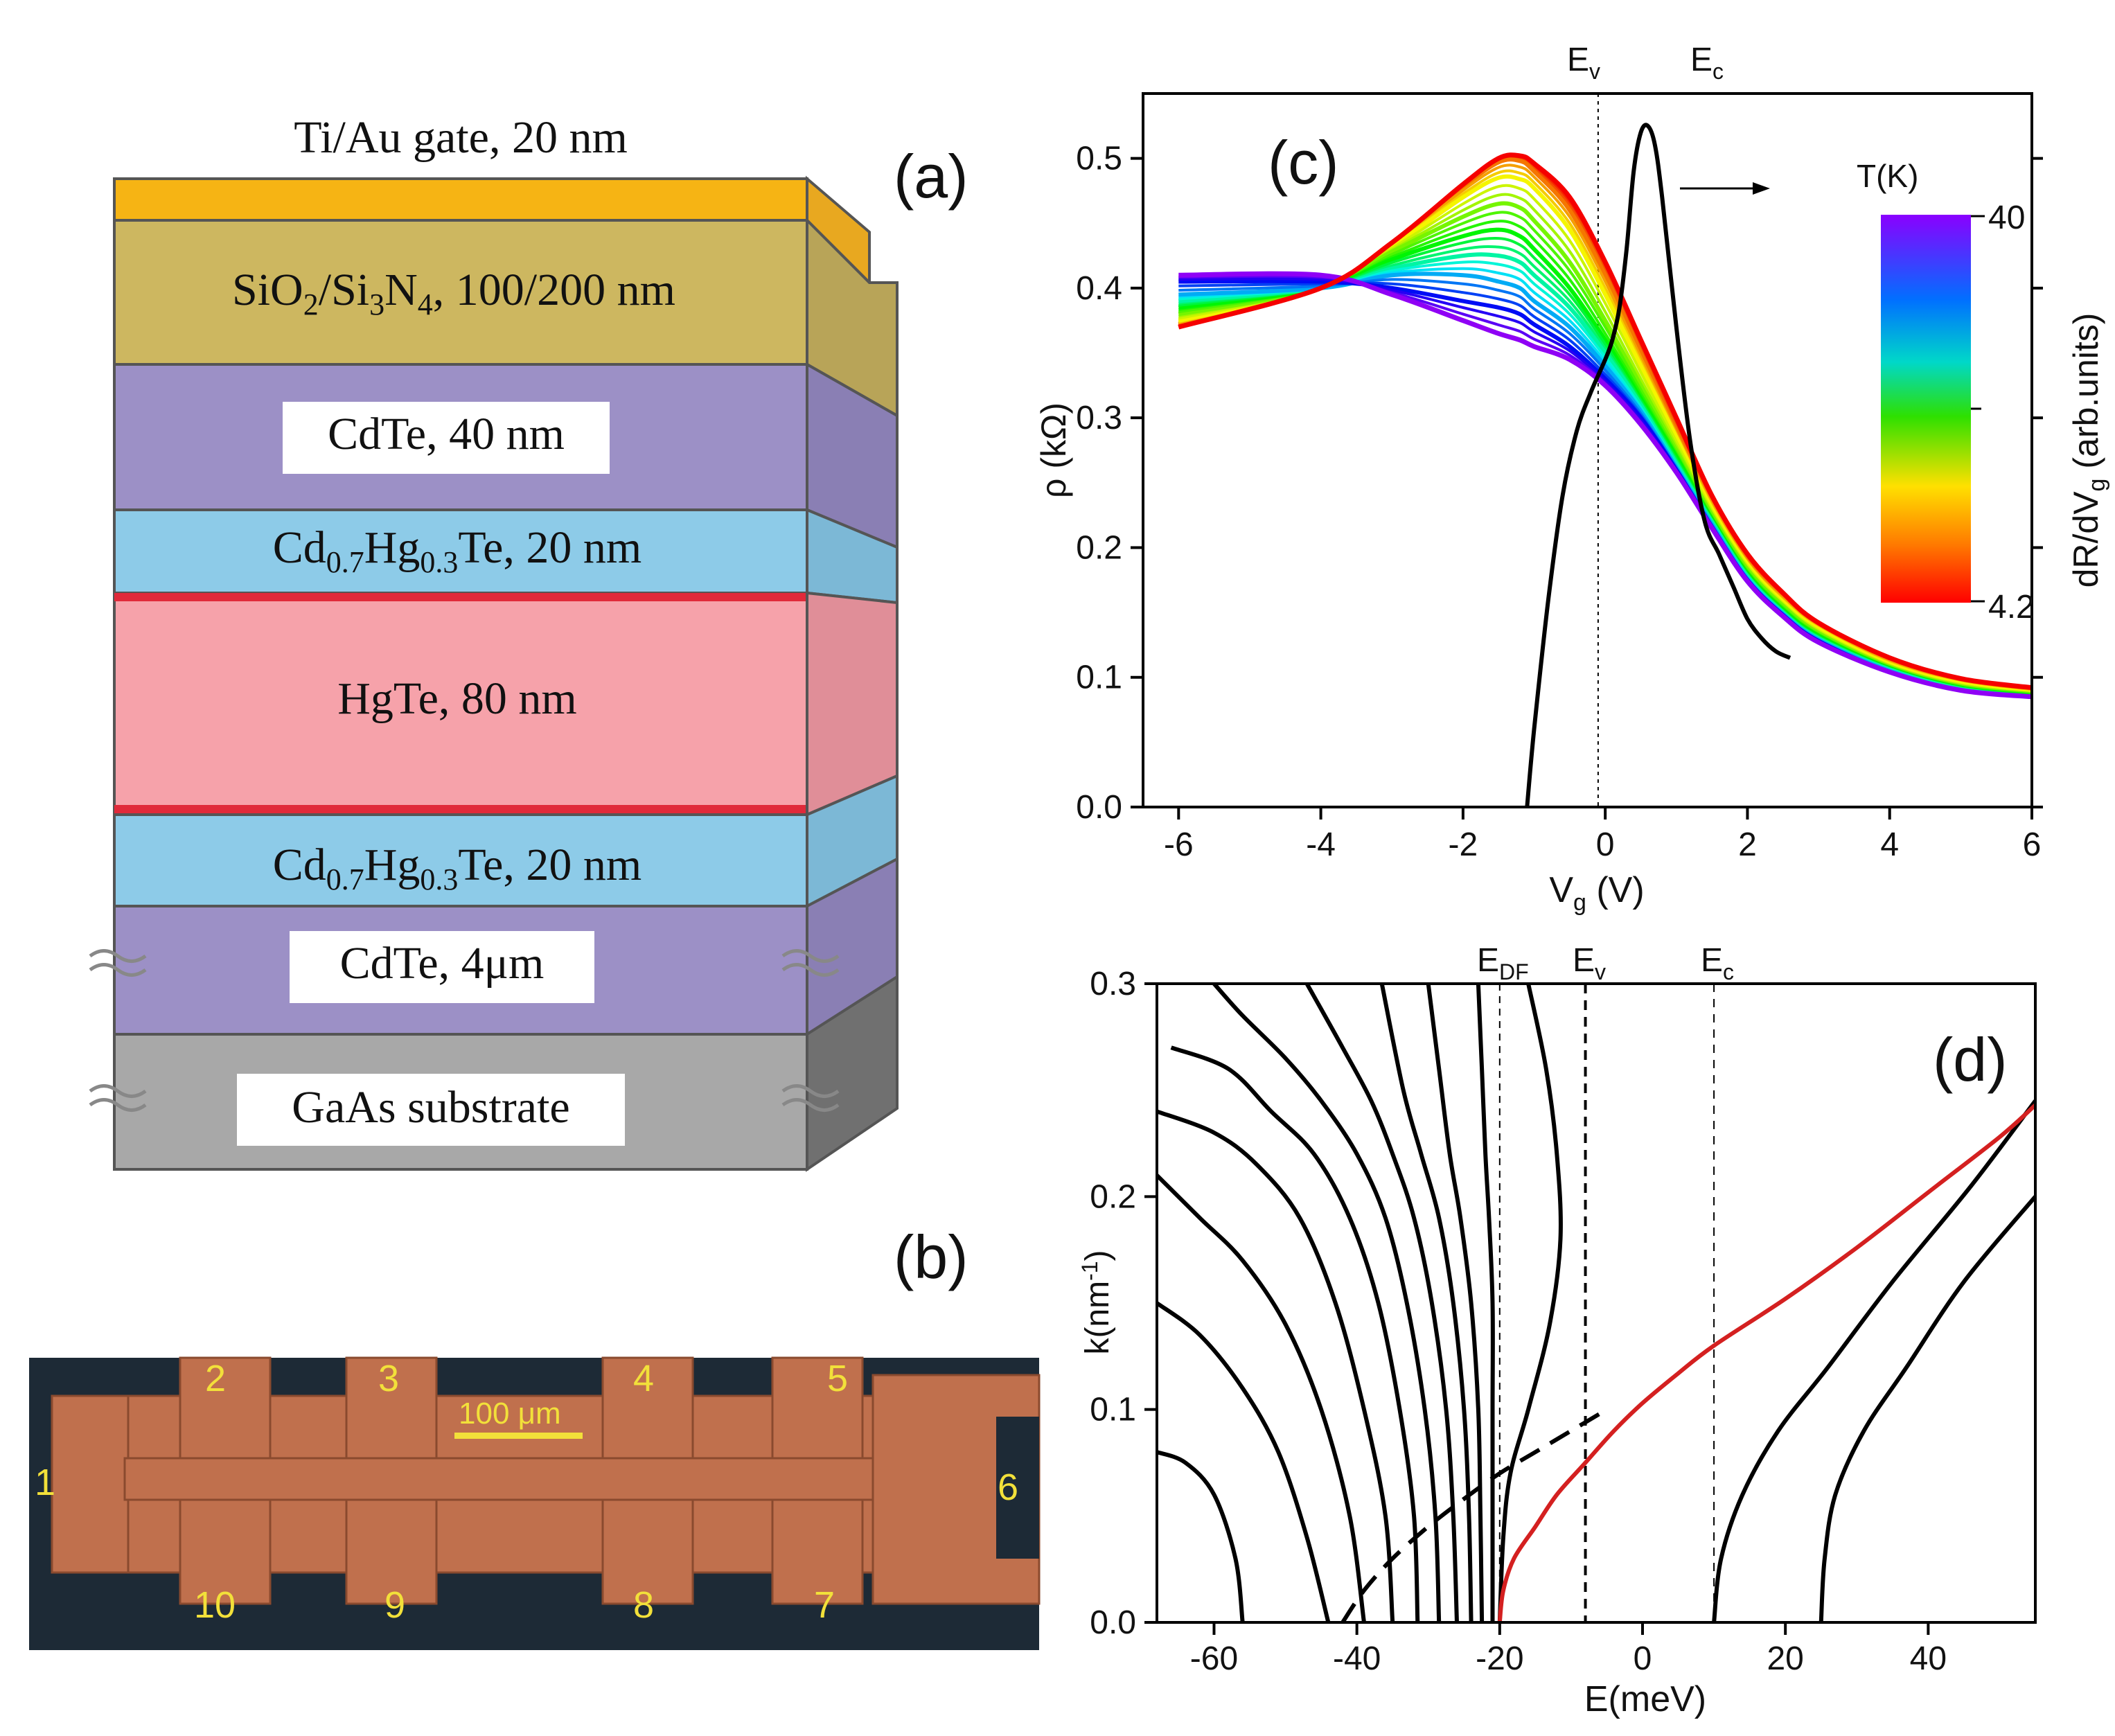 Image resolution: width=2115 pixels, height=1736 pixels. Describe the element at coordinates (1717, 963) in the screenshot. I see `d-marker-ec: Ec` at that location.